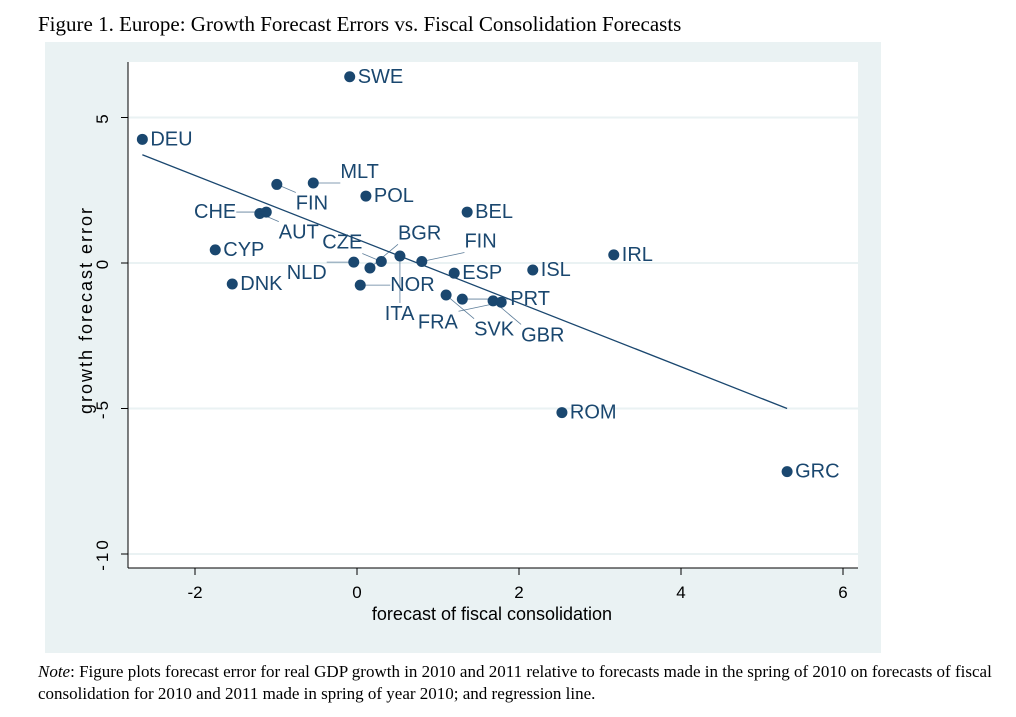  I want to click on x-axis-label: forecast of fiscal consolidation, so click(492, 614).